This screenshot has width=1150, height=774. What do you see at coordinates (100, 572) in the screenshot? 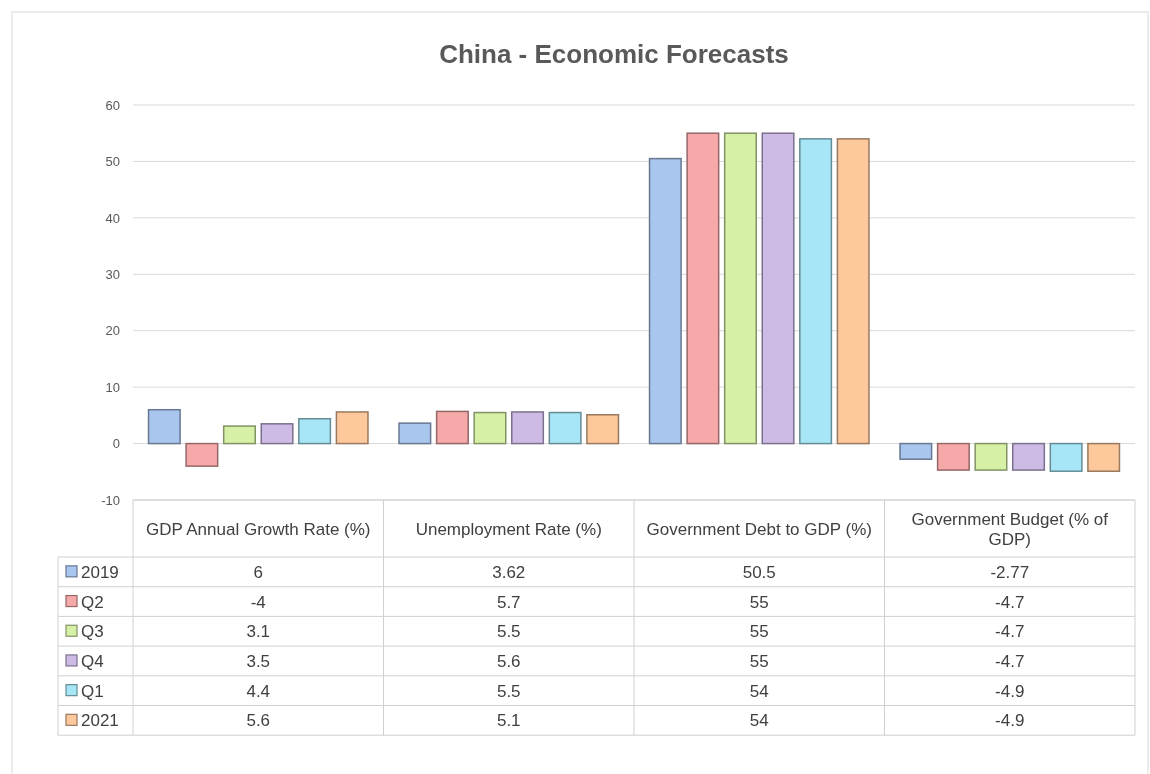
I see `legend-label: 2019` at bounding box center [100, 572].